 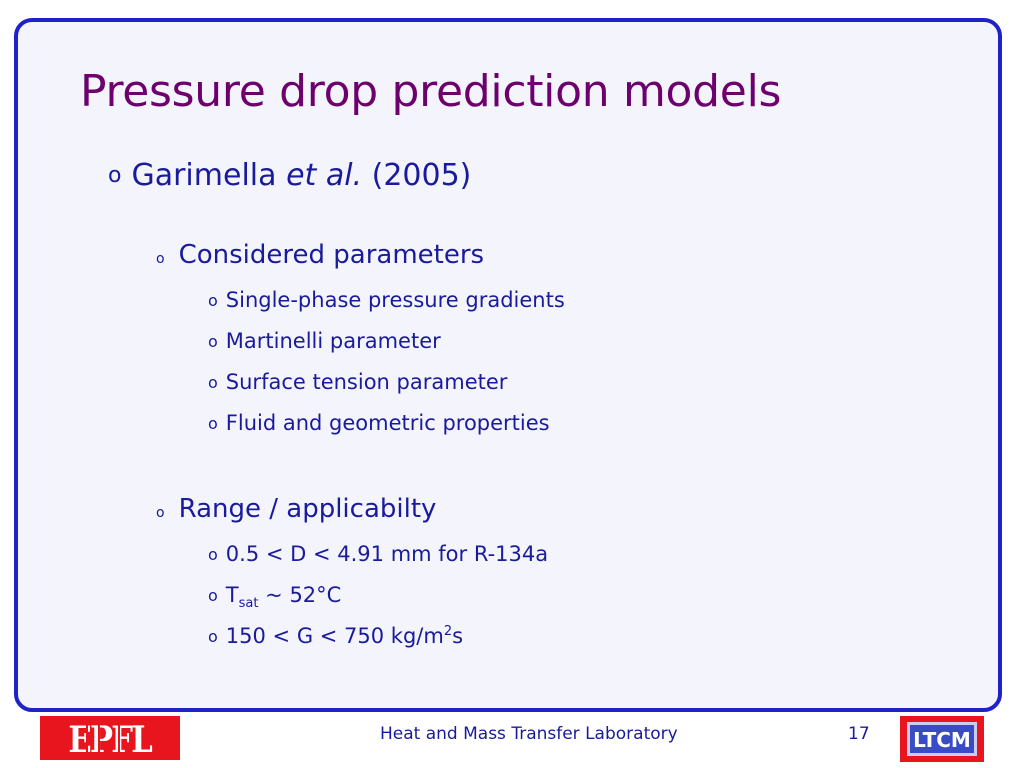 I want to click on svg-text: LTCM, so click(x=942, y=740).